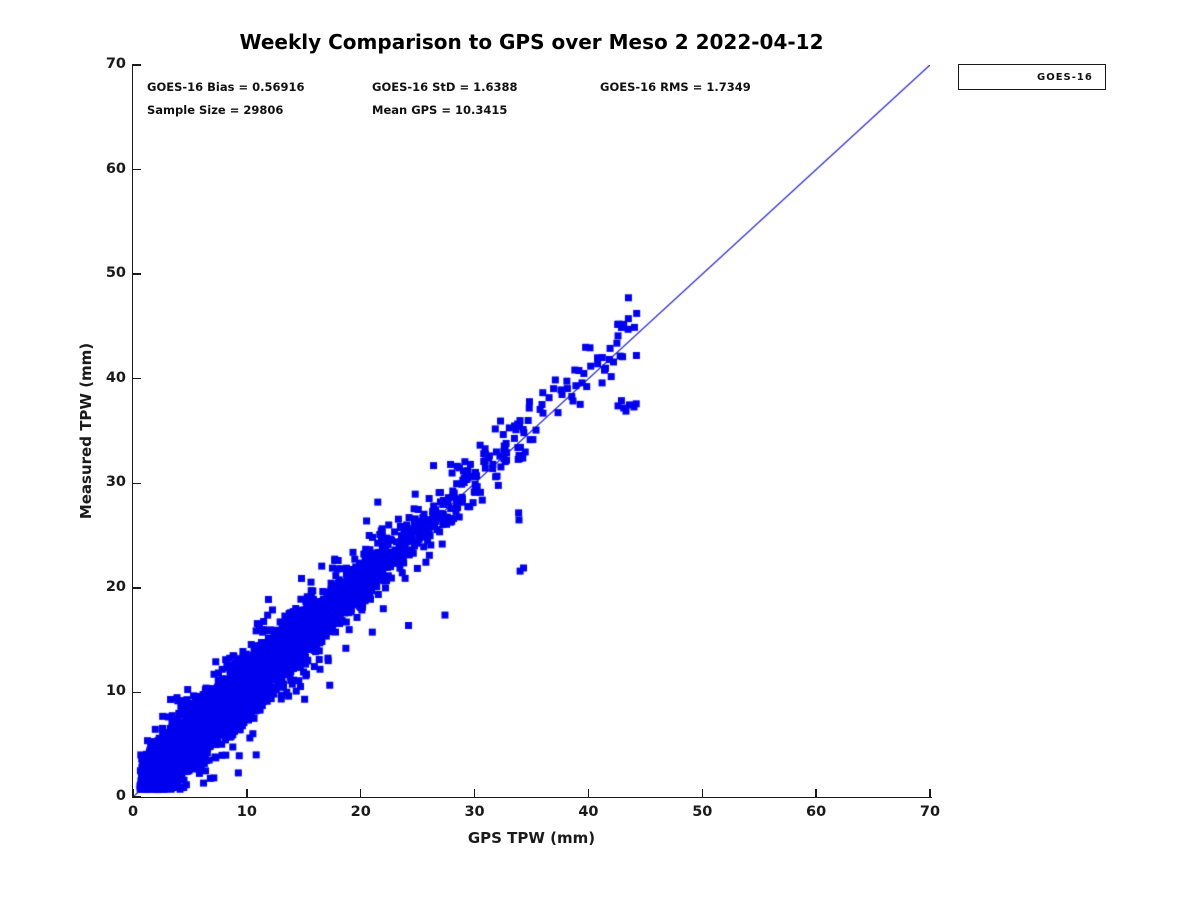 Image resolution: width=1200 pixels, height=900 pixels. I want to click on x-axis-title: GPS TPW (mm), so click(531, 838).